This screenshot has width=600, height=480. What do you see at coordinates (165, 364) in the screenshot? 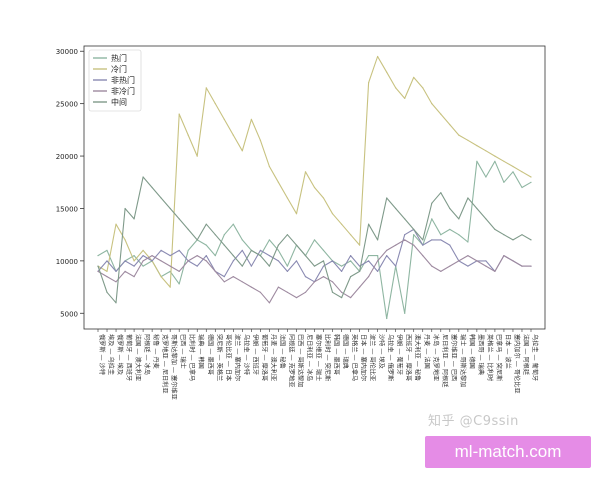
I see `x-tick-label: 克罗地亚 — 尼日利亚` at bounding box center [165, 364].